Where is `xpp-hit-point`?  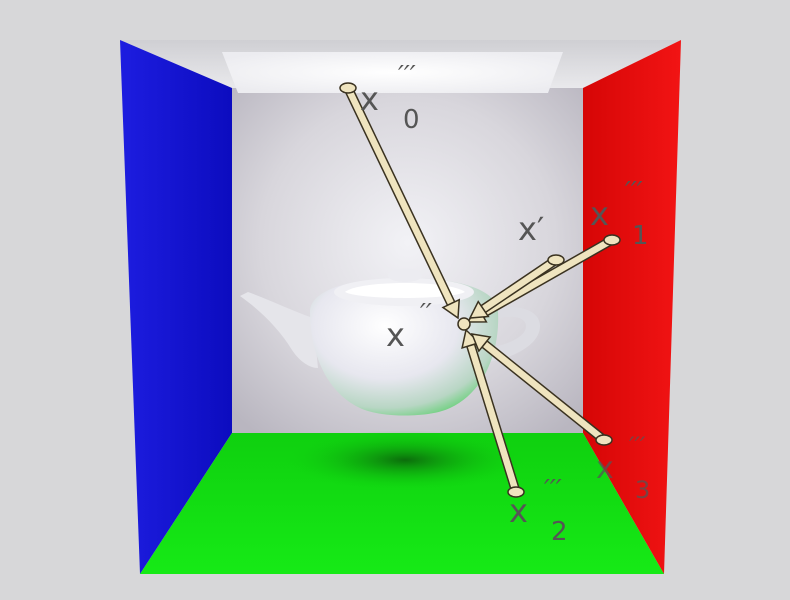
xpp-hit-point is located at coordinates (464, 324).